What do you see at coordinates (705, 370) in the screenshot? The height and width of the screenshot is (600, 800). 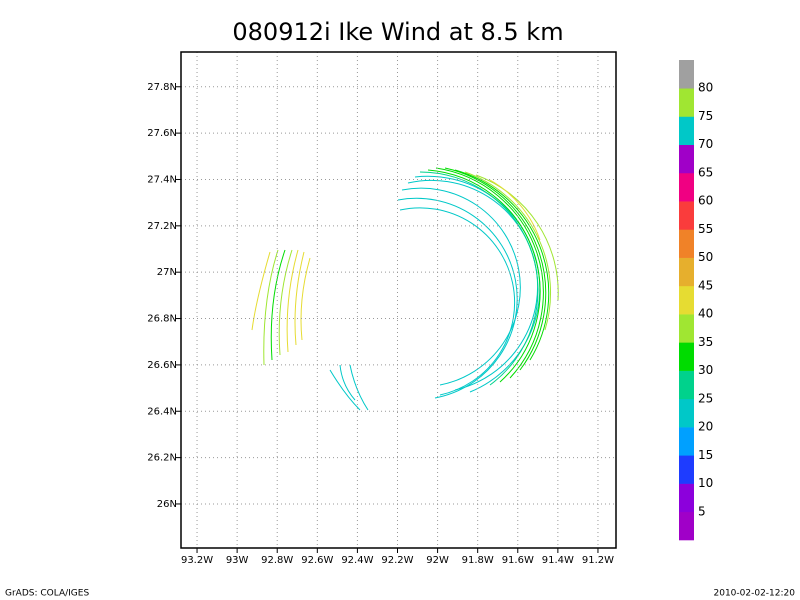 I see `colorbar-label: 30` at bounding box center [705, 370].